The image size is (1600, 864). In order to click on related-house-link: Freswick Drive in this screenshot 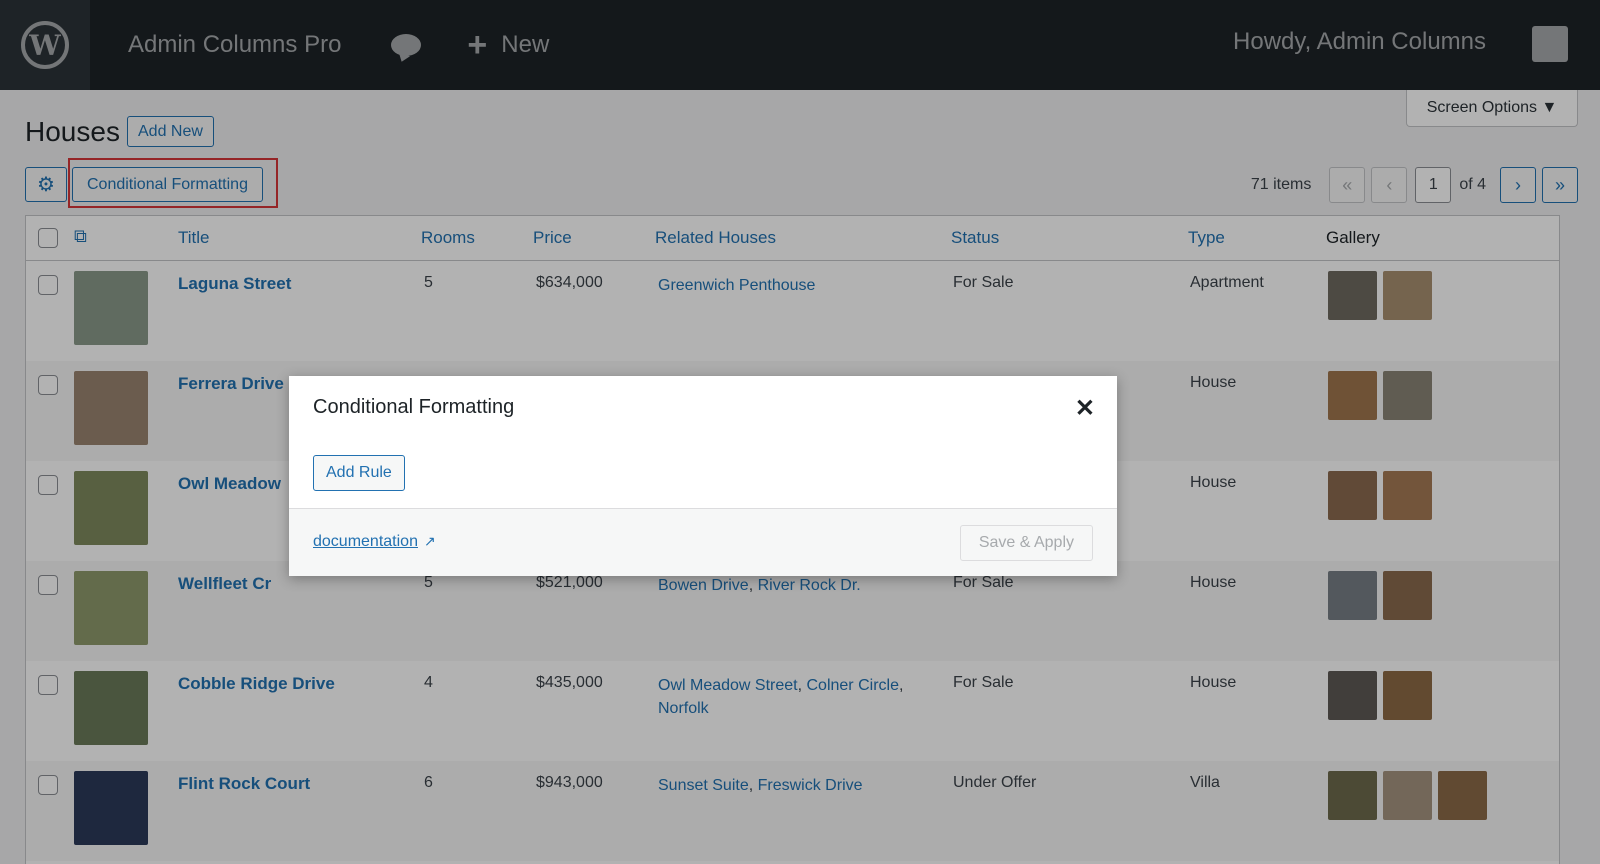, I will do `click(810, 785)`.